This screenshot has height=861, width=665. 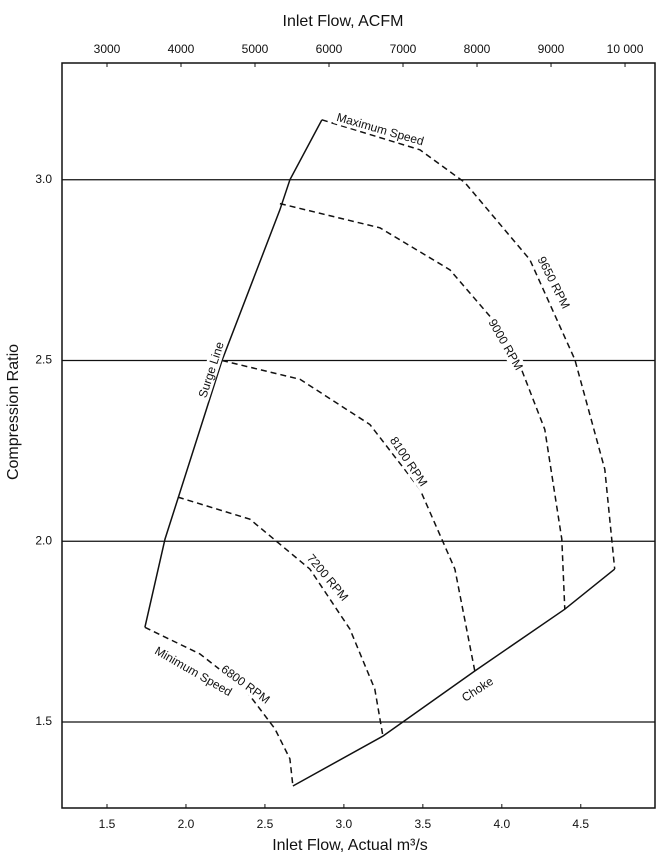 I want to click on y-tick-label: 2.5, so click(x=43, y=360).